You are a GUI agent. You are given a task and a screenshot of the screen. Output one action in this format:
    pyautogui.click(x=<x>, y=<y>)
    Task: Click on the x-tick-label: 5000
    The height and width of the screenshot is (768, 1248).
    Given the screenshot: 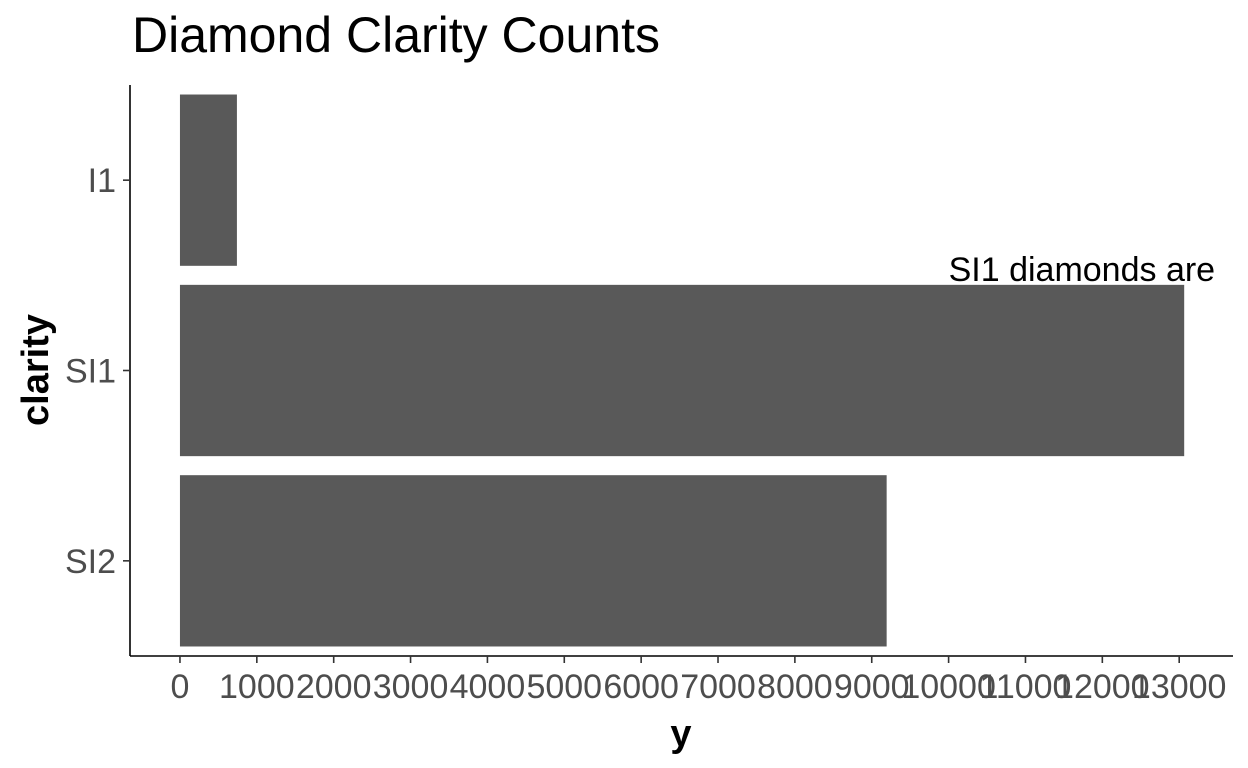 What is the action you would take?
    pyautogui.click(x=564, y=687)
    